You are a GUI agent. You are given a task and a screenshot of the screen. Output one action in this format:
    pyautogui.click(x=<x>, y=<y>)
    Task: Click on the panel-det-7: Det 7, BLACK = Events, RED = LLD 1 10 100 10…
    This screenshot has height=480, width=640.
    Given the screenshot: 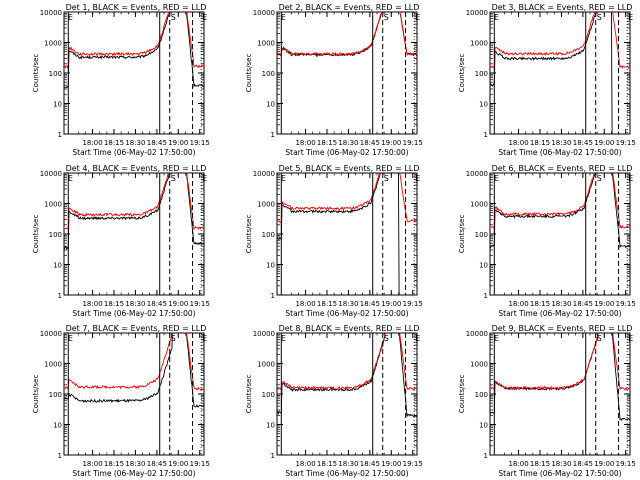 What is the action you would take?
    pyautogui.click(x=121, y=401)
    